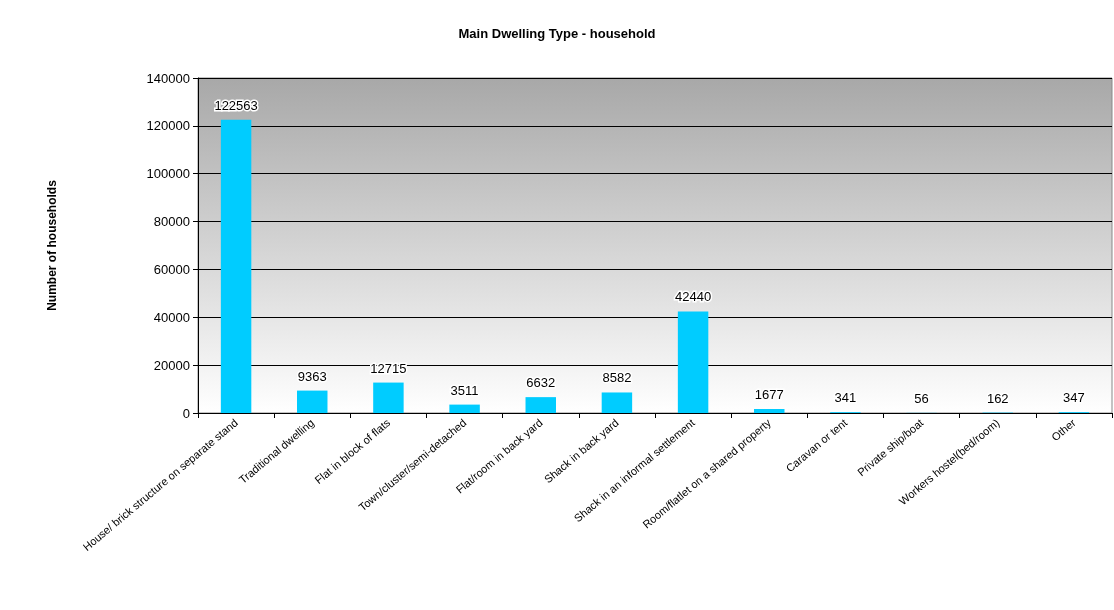 The width and height of the screenshot is (1114, 610). I want to click on y-tick-label: 140000, so click(168, 78).